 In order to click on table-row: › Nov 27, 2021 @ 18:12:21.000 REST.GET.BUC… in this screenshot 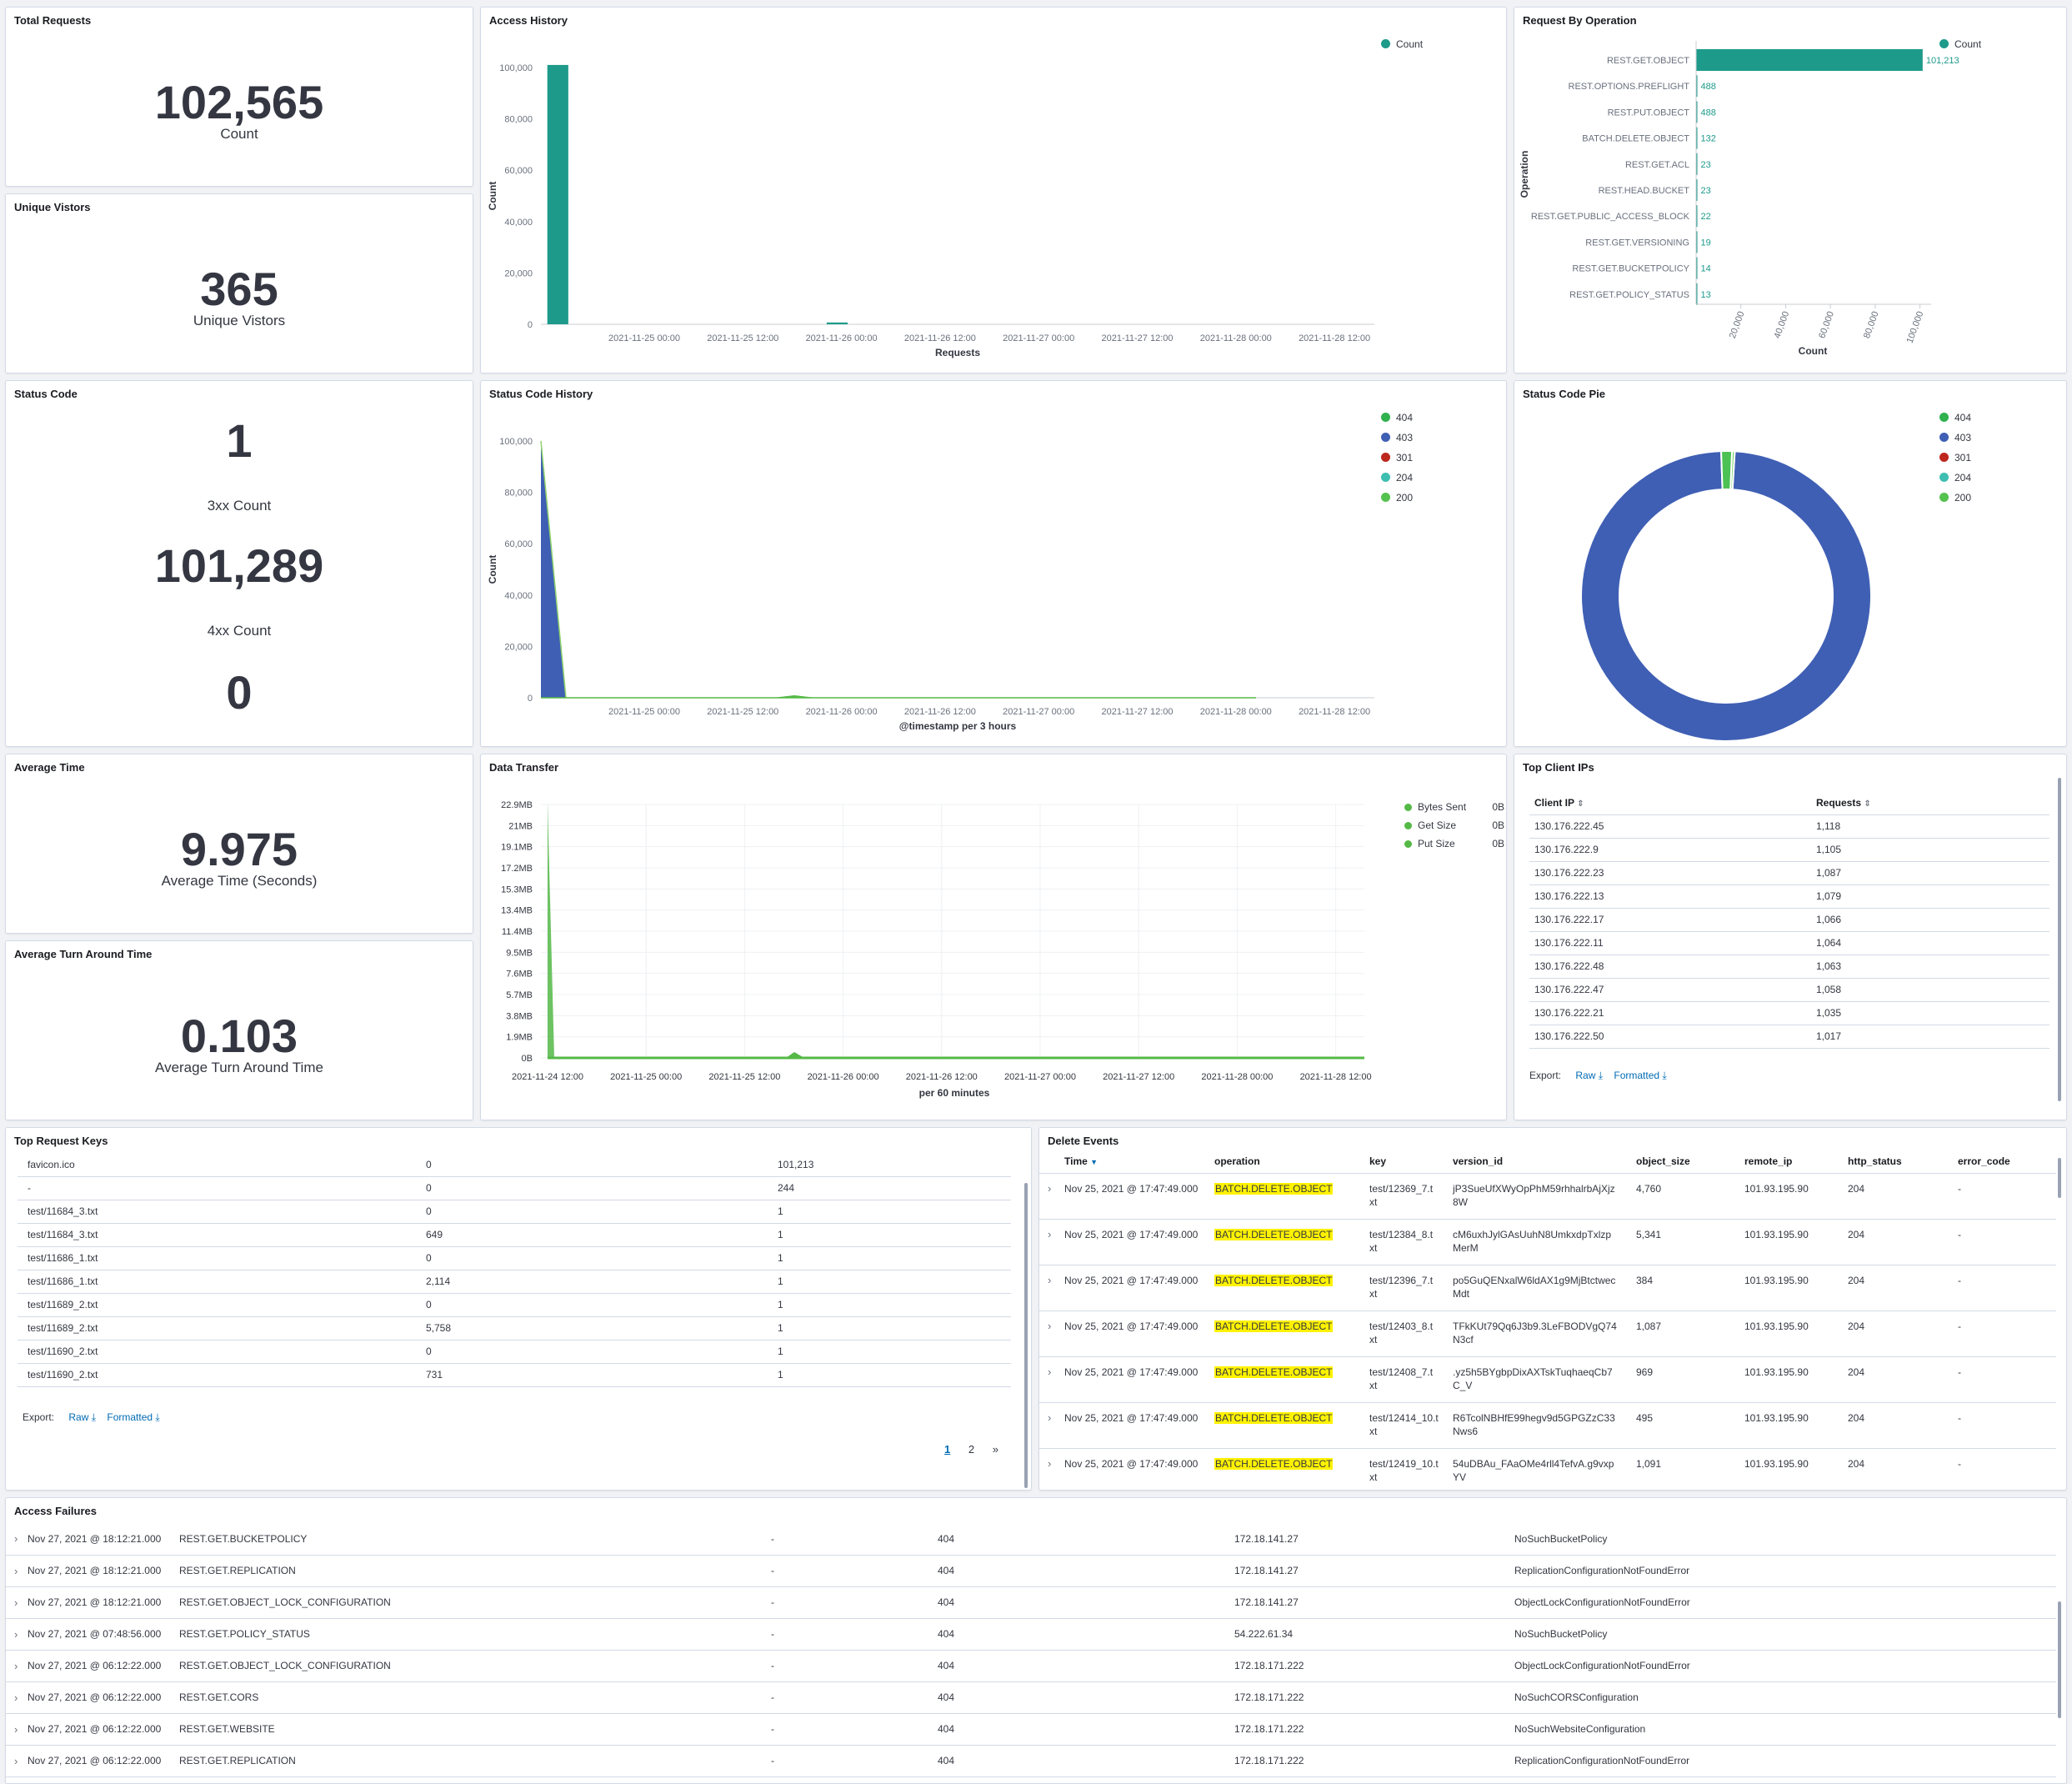, I will do `click(1031, 1539)`.